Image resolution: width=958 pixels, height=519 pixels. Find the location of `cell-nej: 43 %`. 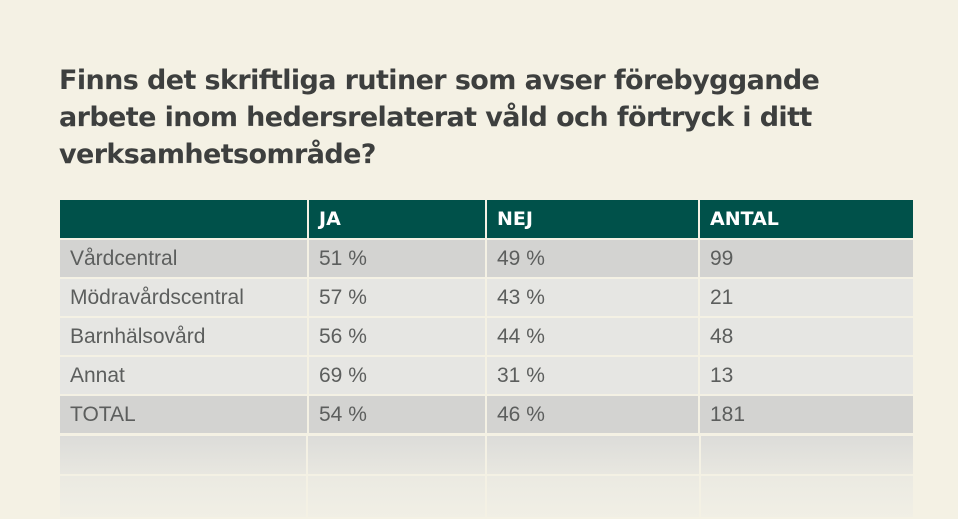

cell-nej: 43 % is located at coordinates (593, 298).